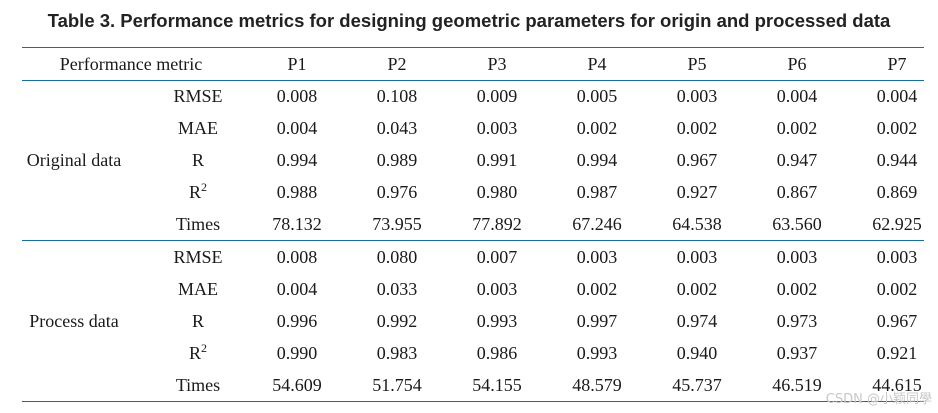 The image size is (938, 413). I want to click on header-column-5: P5, so click(697, 64).